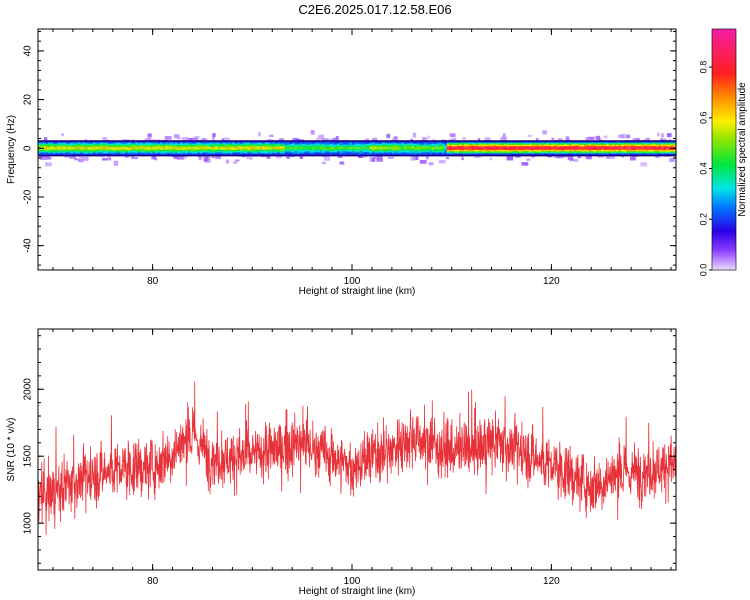  Describe the element at coordinates (742, 149) in the screenshot. I see `colorbar-label: Normalized spectral amplitude` at that location.